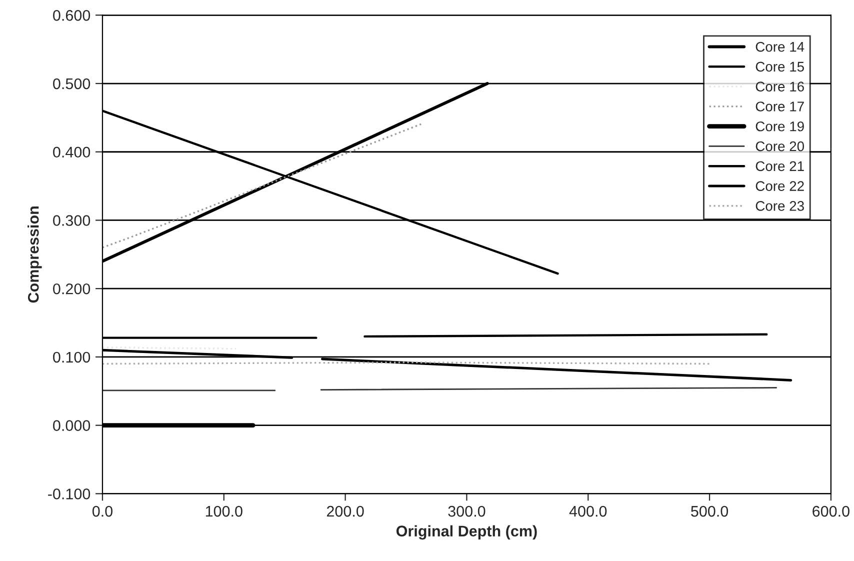  What do you see at coordinates (69, 494) in the screenshot?
I see `y-tick-label: -0.100` at bounding box center [69, 494].